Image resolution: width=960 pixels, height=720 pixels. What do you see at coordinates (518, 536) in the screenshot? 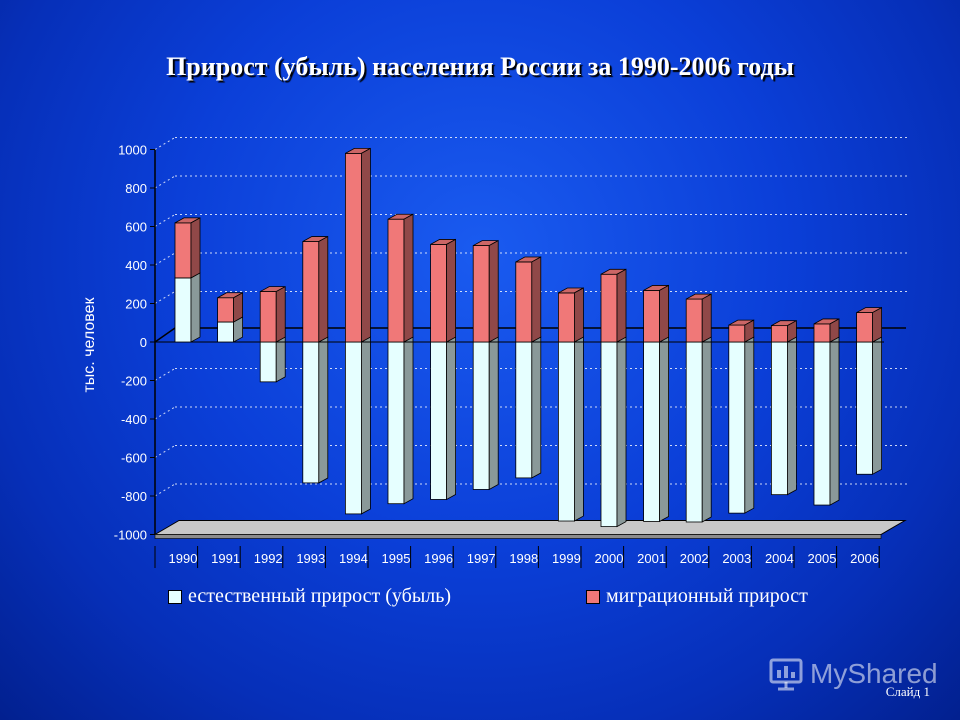
I see `floor-front` at bounding box center [518, 536].